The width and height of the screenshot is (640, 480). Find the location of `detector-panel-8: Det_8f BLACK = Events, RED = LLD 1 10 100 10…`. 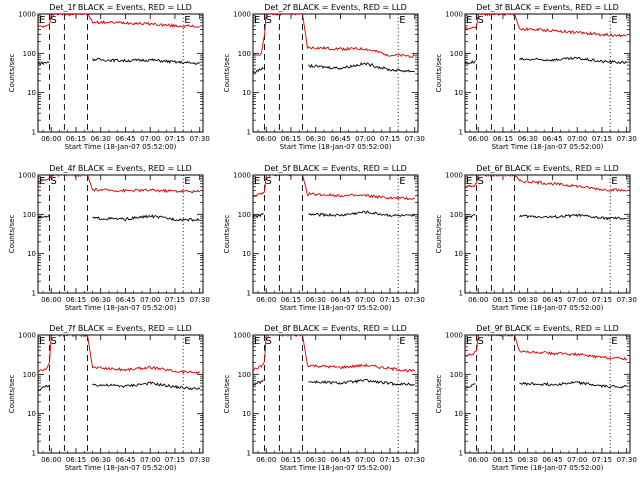

detector-panel-8: Det_8f BLACK = Events, RED = LLD 1 10 100 10… is located at coordinates (324, 398).